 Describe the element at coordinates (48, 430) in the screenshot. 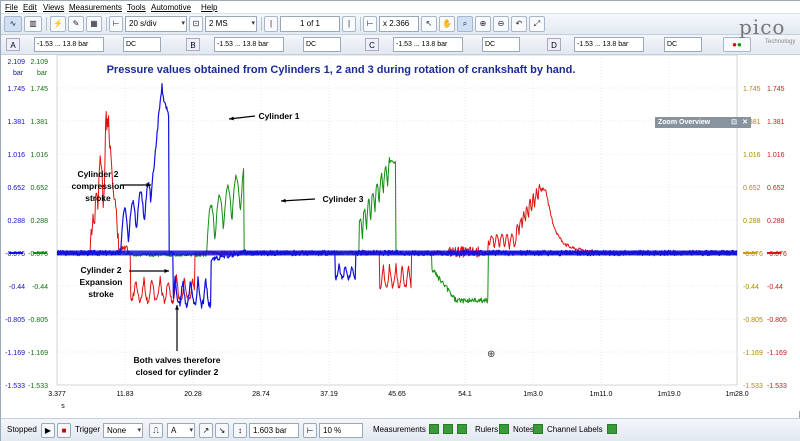

I see `run-icon: ▶` at that location.